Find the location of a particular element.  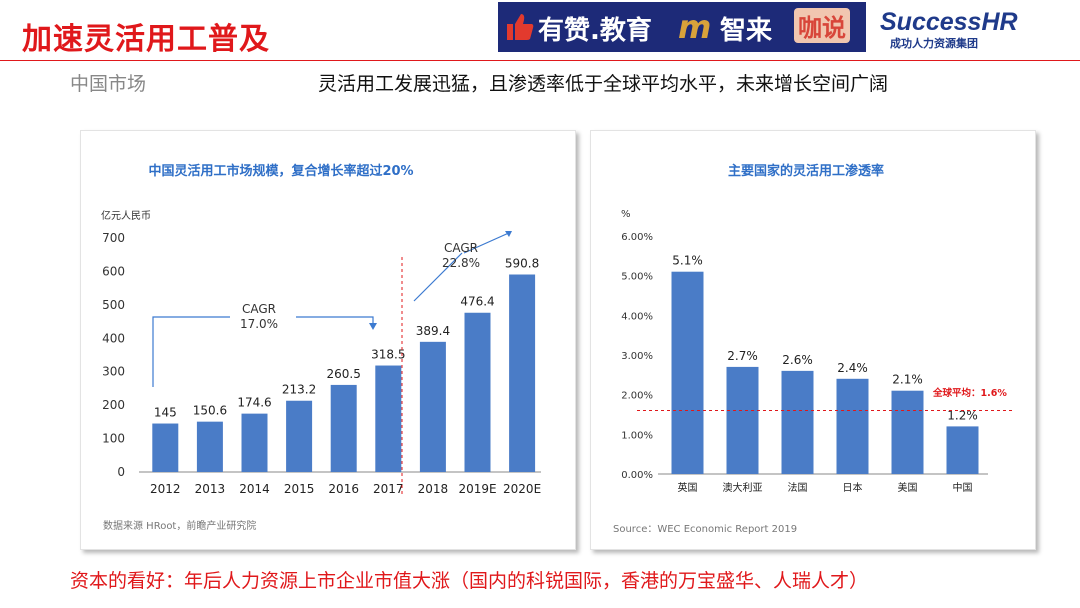

x-tick-label: 日本 is located at coordinates (853, 487).